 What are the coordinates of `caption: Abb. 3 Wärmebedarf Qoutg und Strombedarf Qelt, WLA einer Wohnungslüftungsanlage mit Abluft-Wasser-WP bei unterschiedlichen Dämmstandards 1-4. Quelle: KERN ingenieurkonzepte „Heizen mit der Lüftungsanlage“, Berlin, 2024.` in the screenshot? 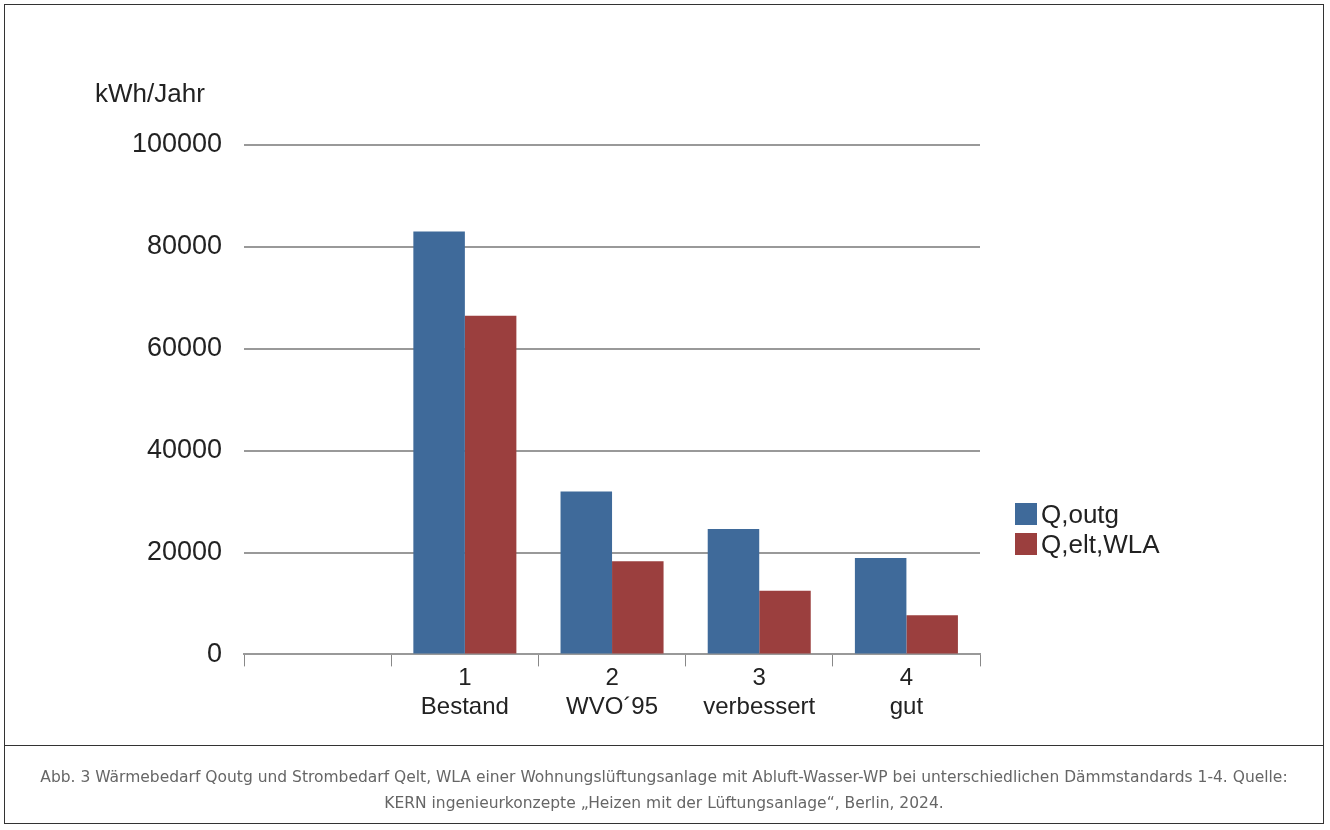 It's located at (664, 790).